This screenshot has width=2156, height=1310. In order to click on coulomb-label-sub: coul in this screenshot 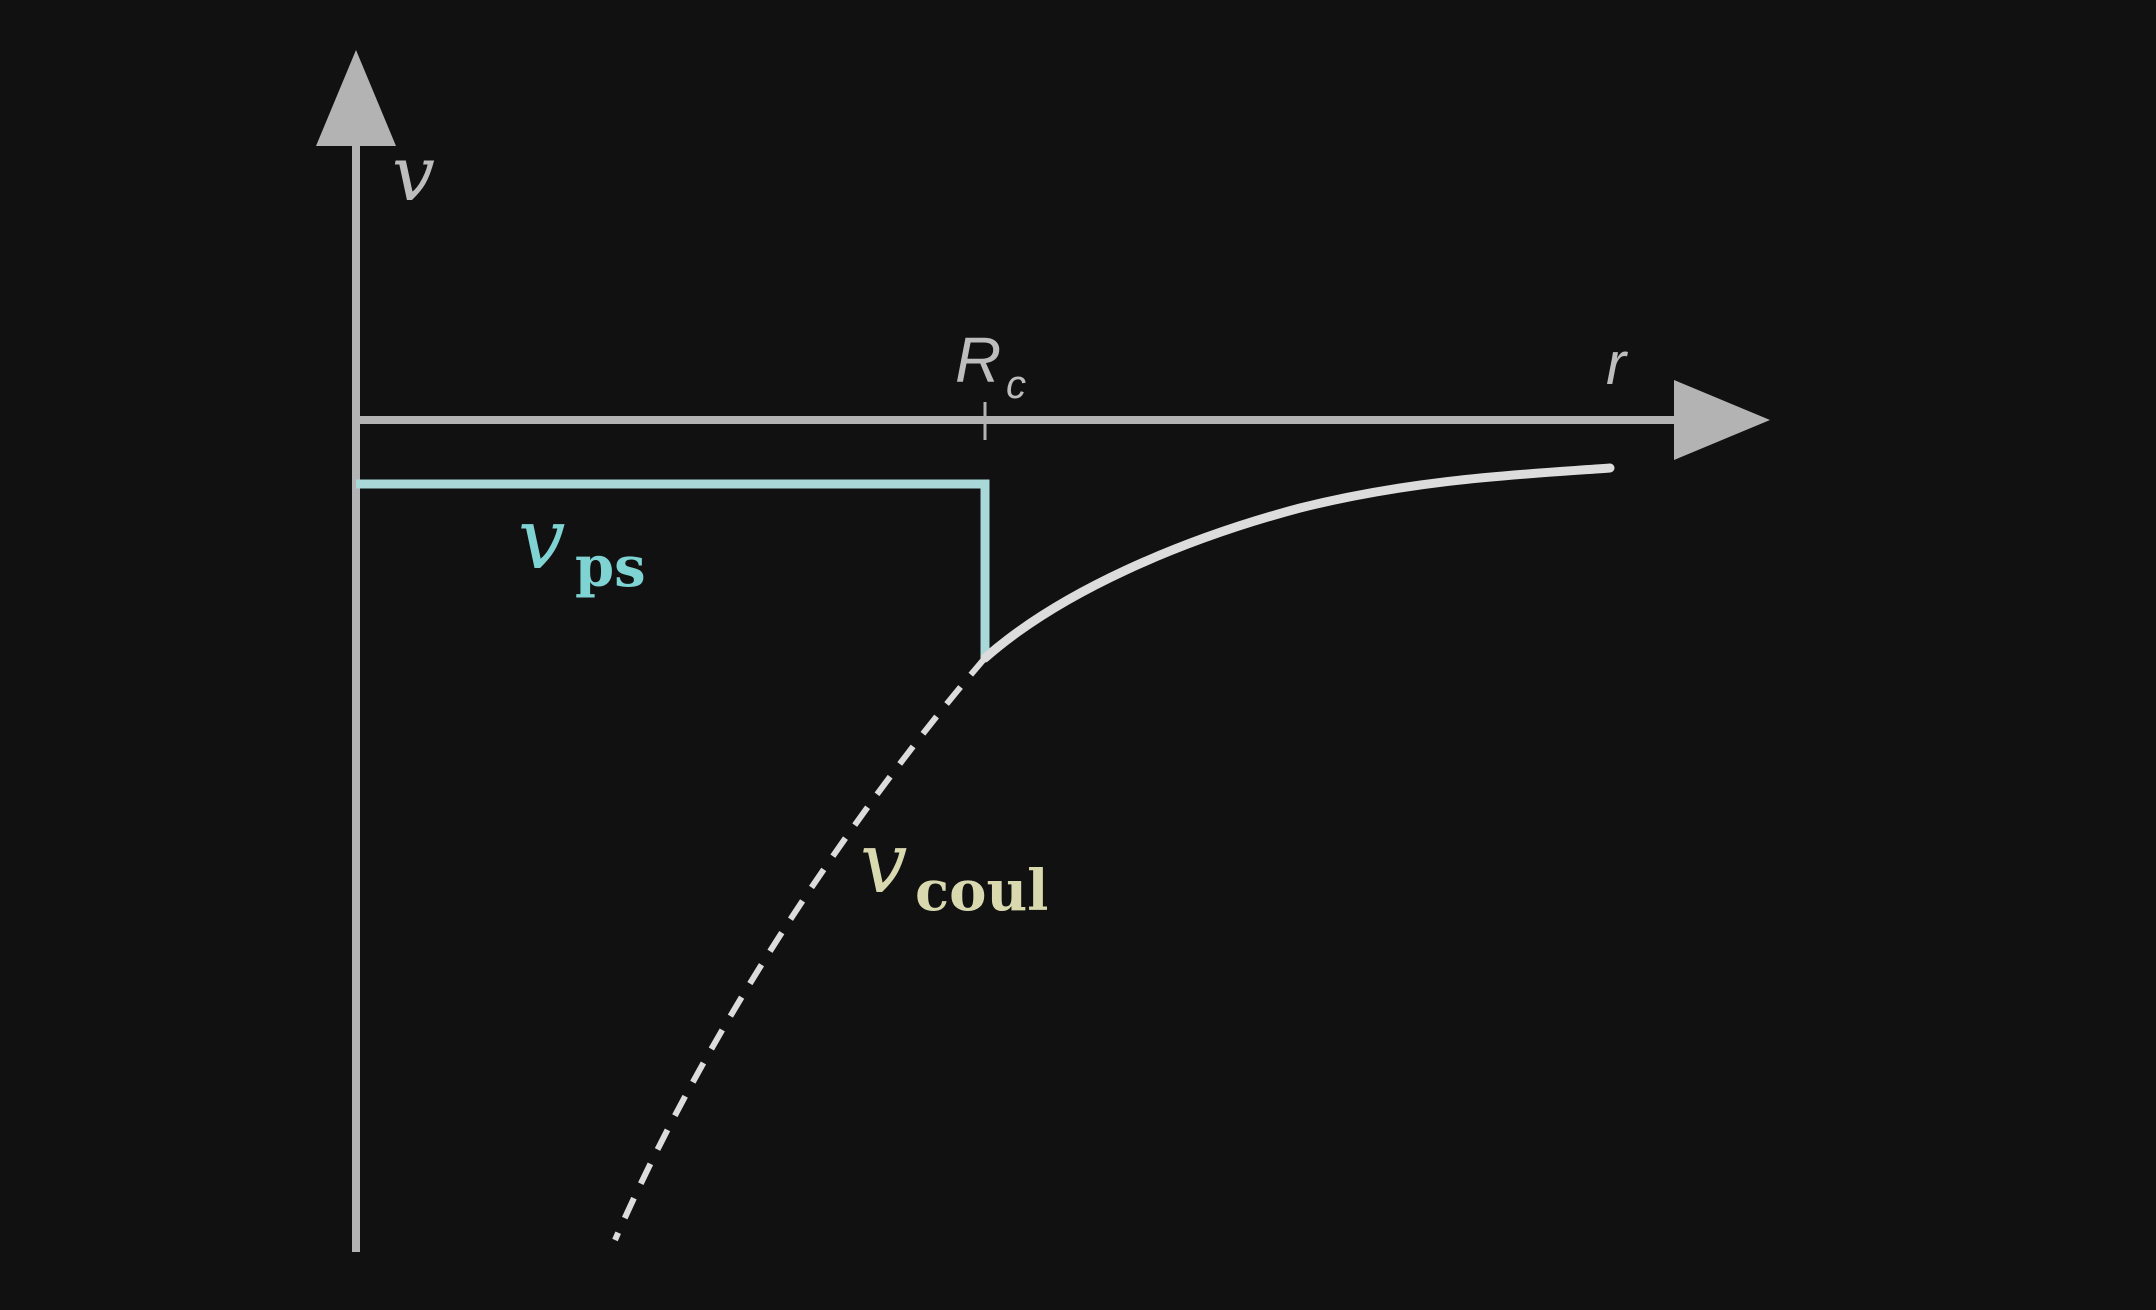, I will do `click(981, 891)`.